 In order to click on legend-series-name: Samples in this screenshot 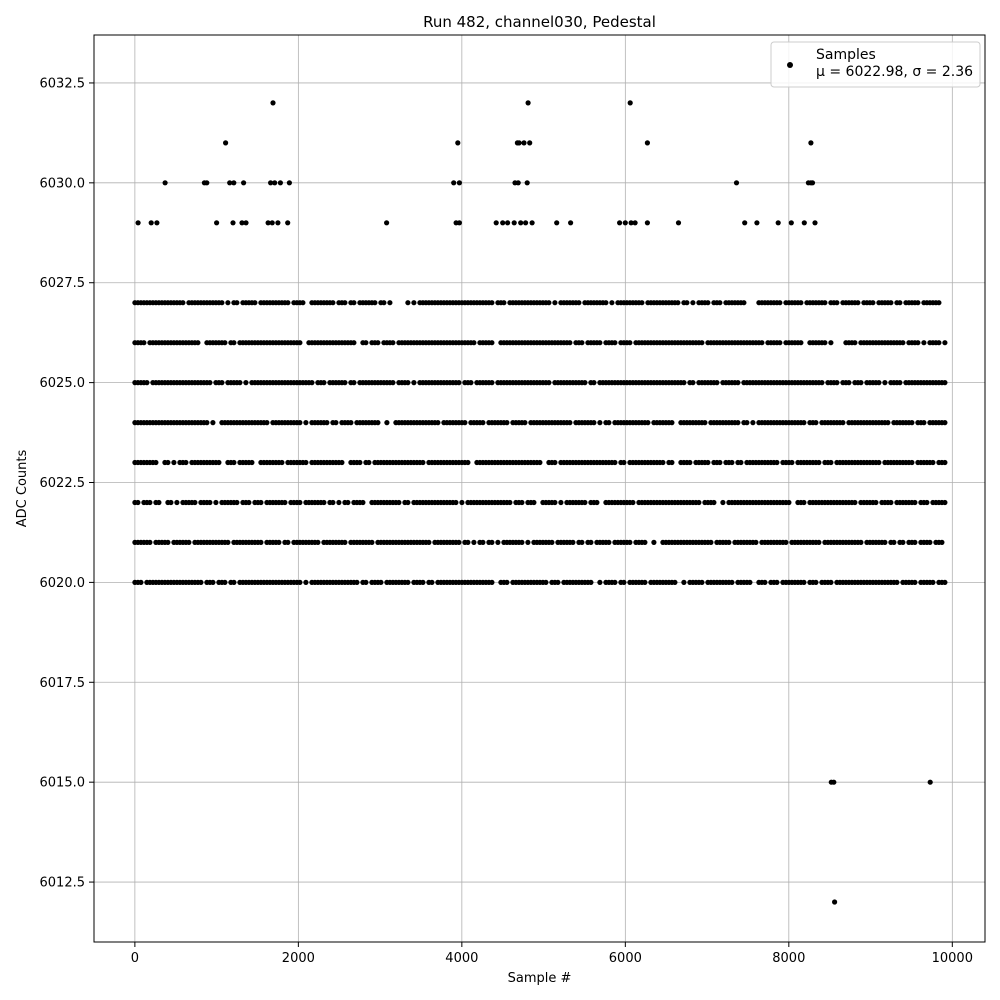, I will do `click(846, 55)`.